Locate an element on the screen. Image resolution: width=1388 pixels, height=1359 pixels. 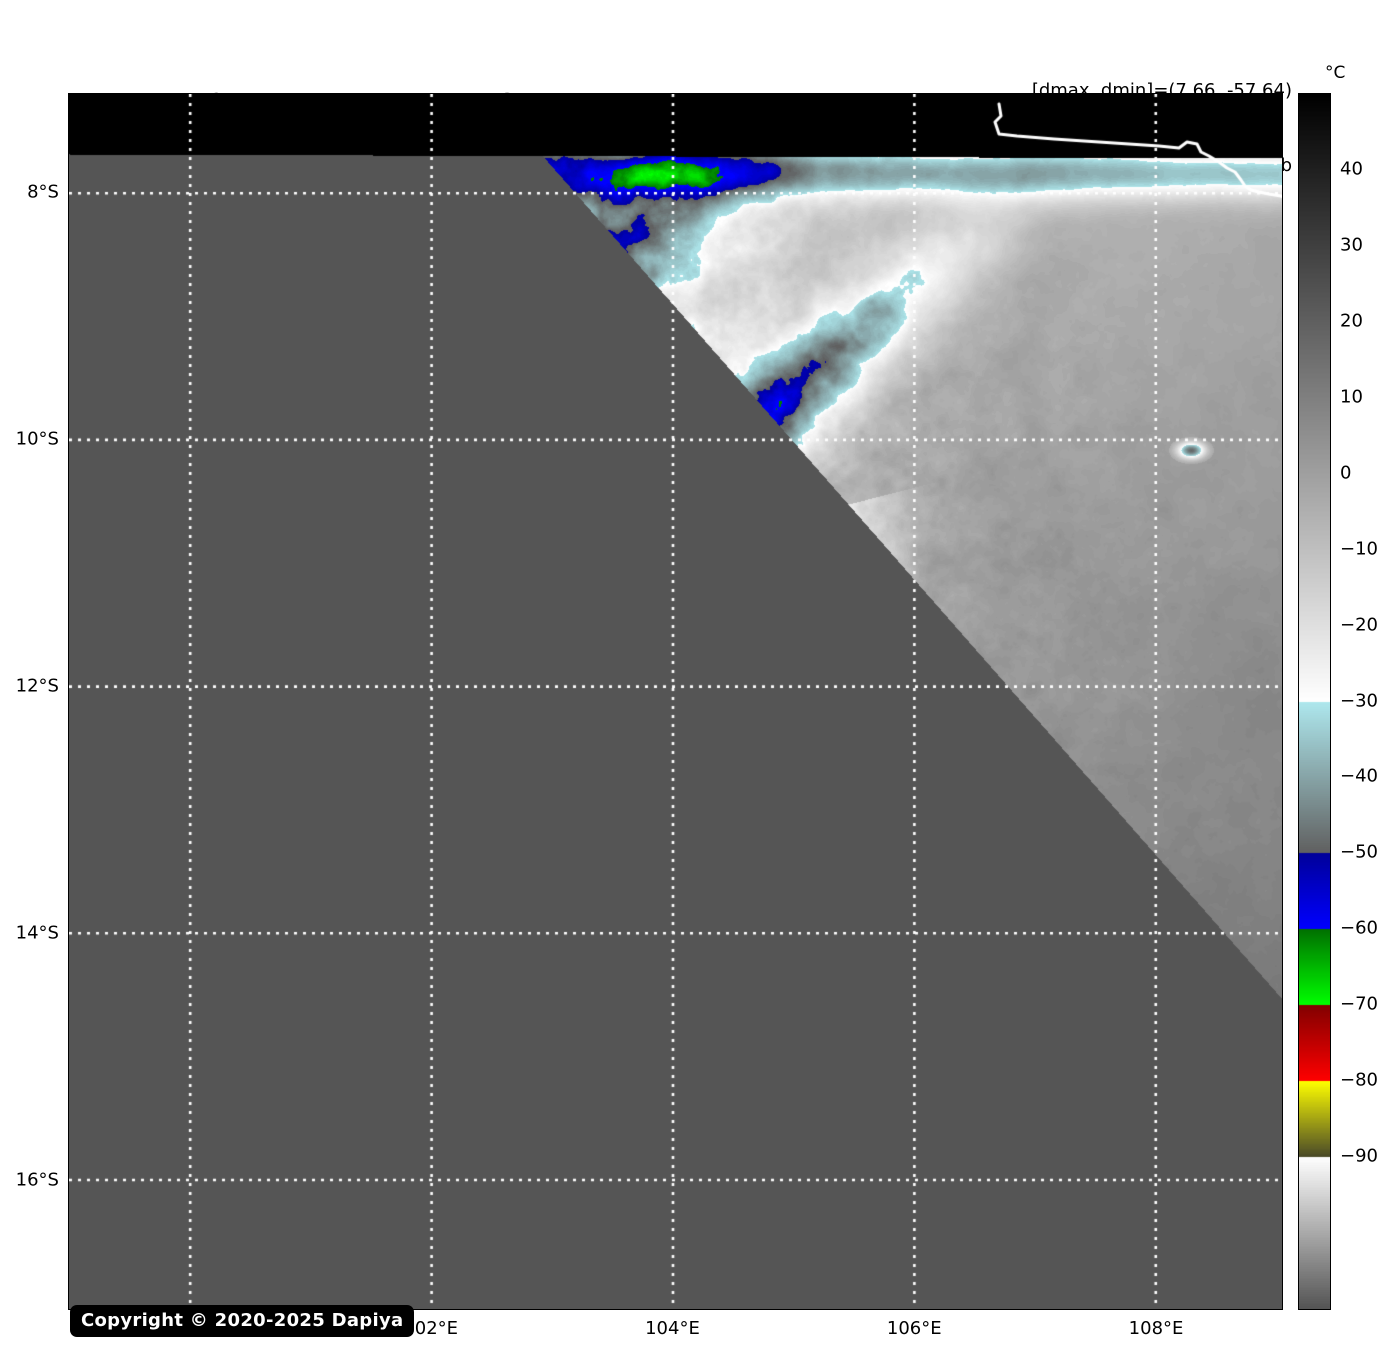
colorbar-tick-9: −50 is located at coordinates (1359, 852).